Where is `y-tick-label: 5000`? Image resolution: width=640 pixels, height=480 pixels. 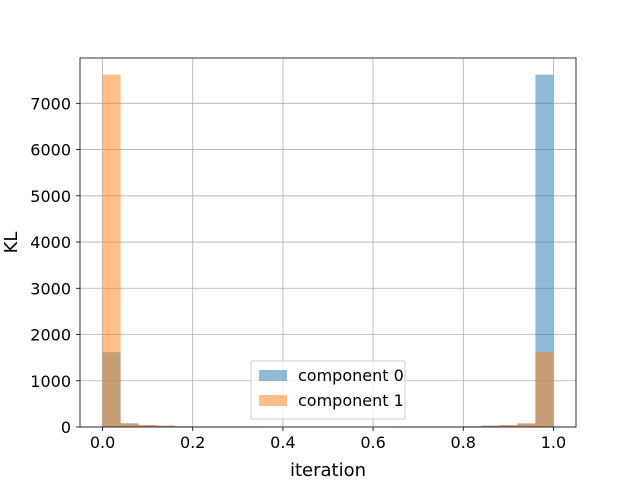
y-tick-label: 5000 is located at coordinates (50, 196).